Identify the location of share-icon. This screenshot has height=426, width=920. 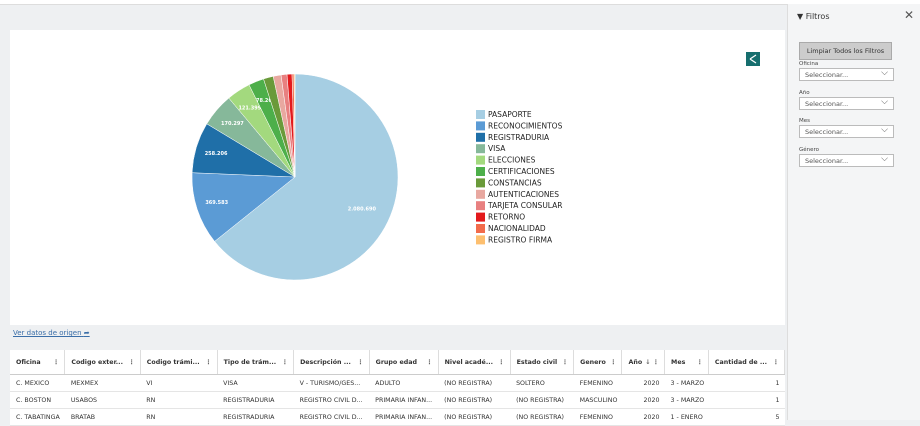
(753, 59).